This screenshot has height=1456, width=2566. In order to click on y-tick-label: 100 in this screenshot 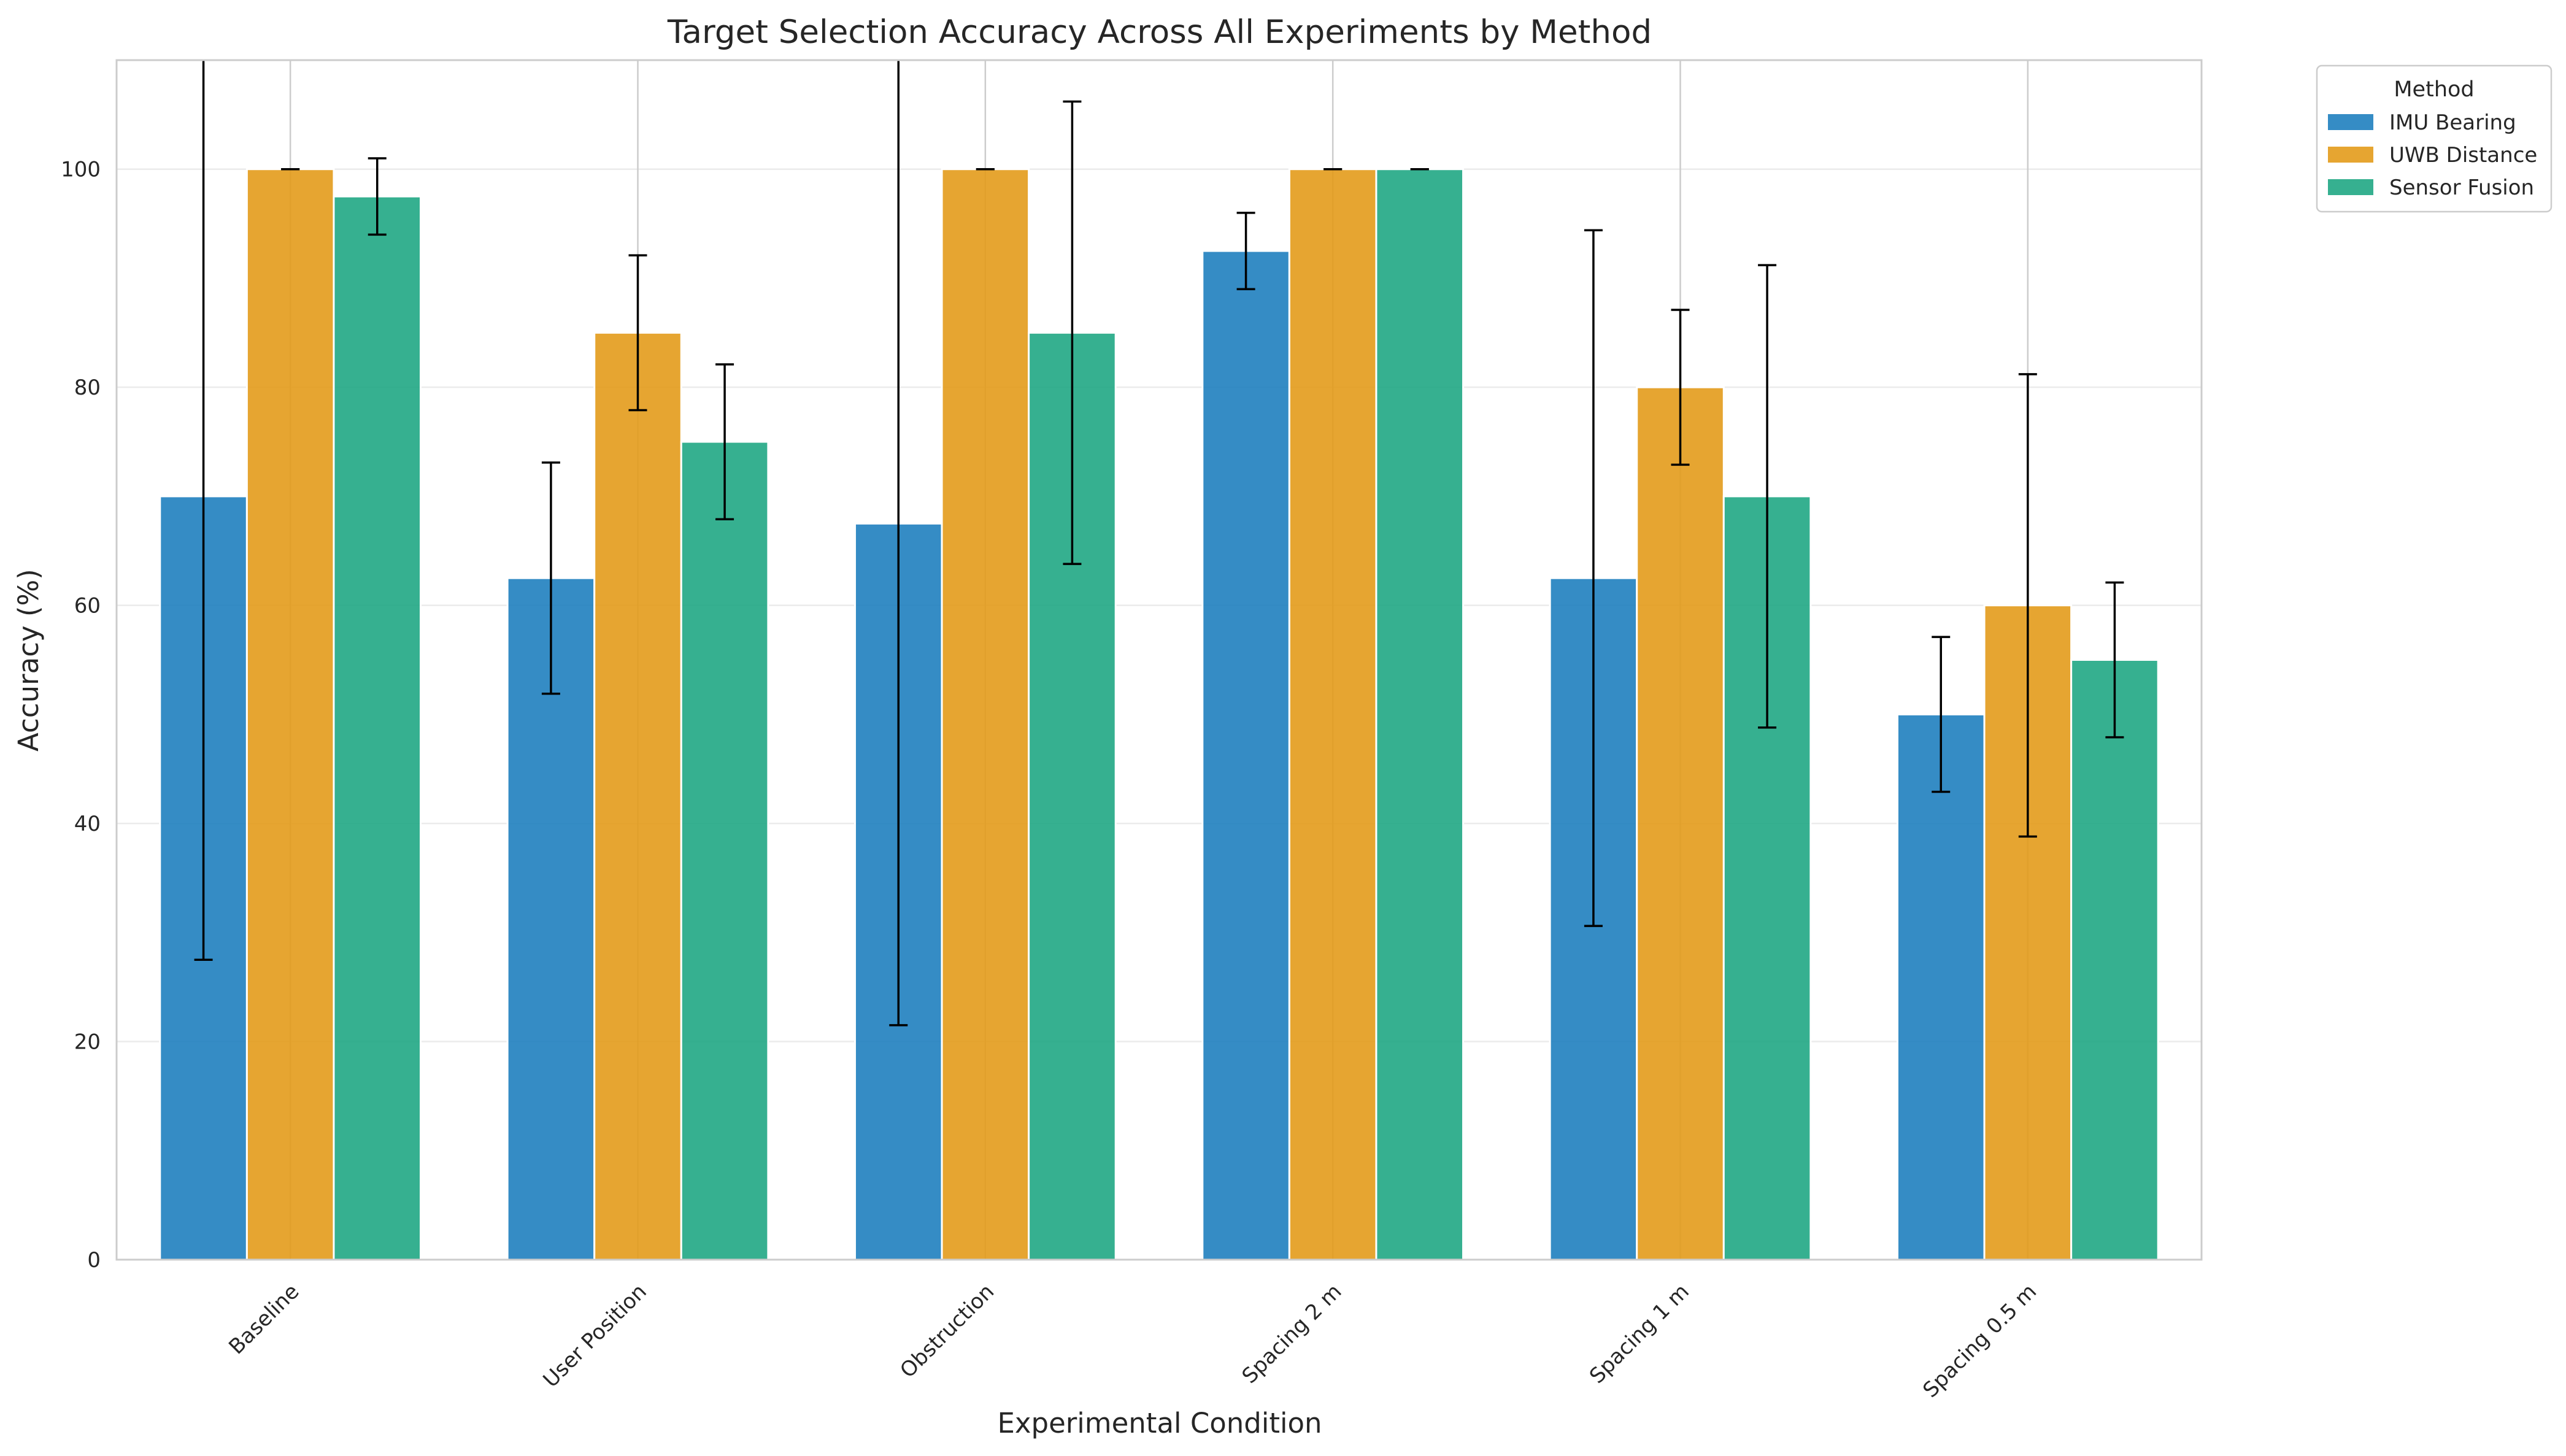, I will do `click(81, 170)`.